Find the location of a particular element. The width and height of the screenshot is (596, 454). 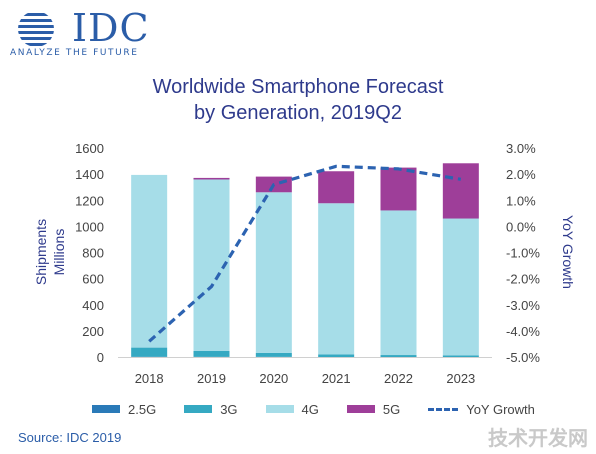

bar-4G-2020 is located at coordinates (273, 272).